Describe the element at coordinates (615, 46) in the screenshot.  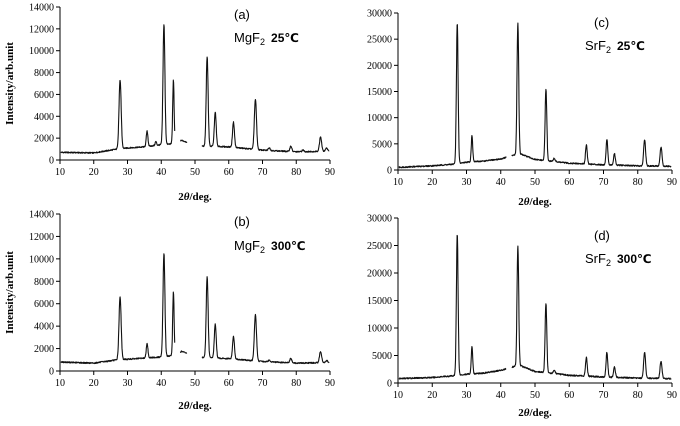
I see `sample-annotation: SrF2 25℃` at that location.